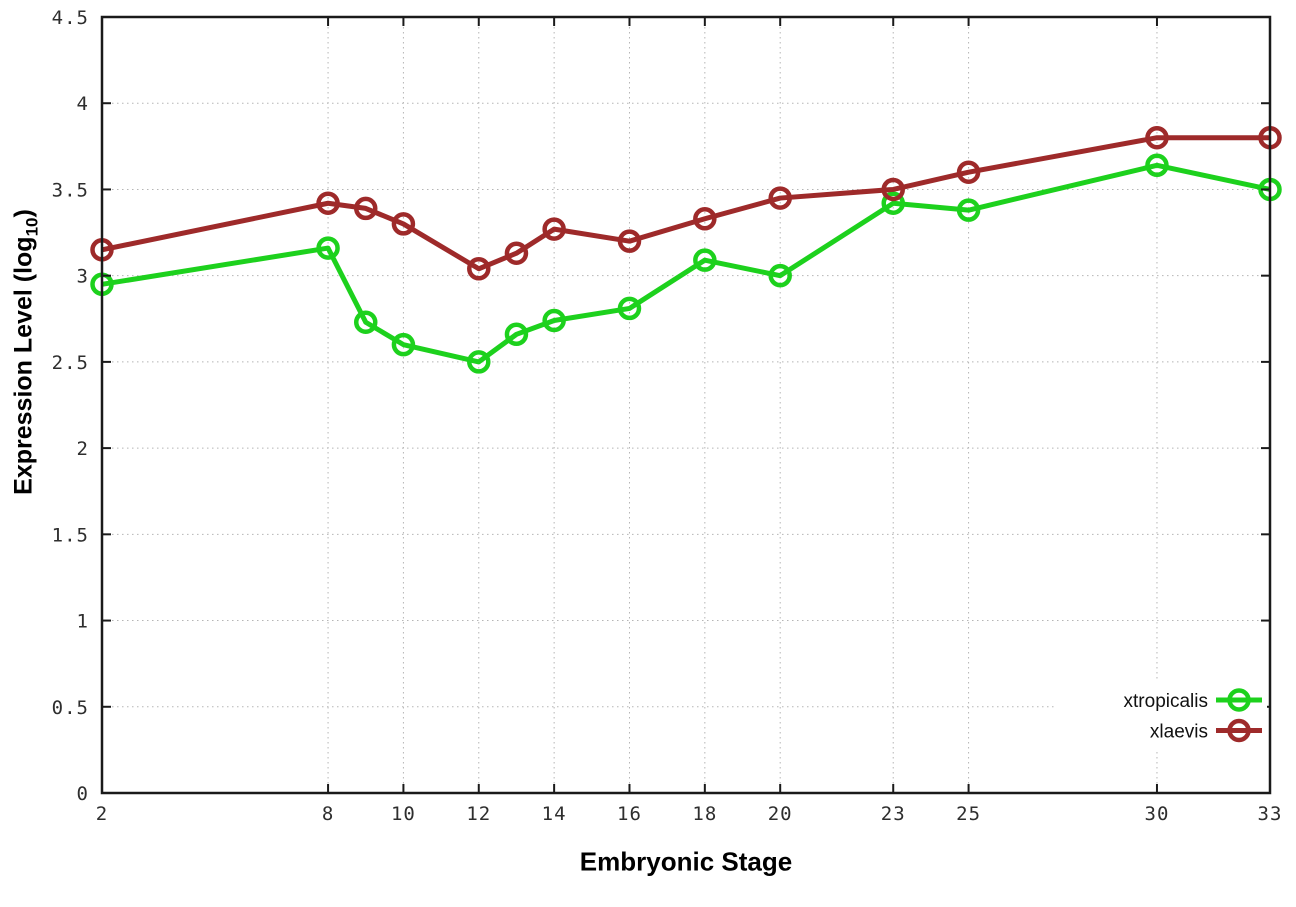 The image size is (1296, 907). I want to click on y-axis-title: Expression Level (log10), so click(26, 352).